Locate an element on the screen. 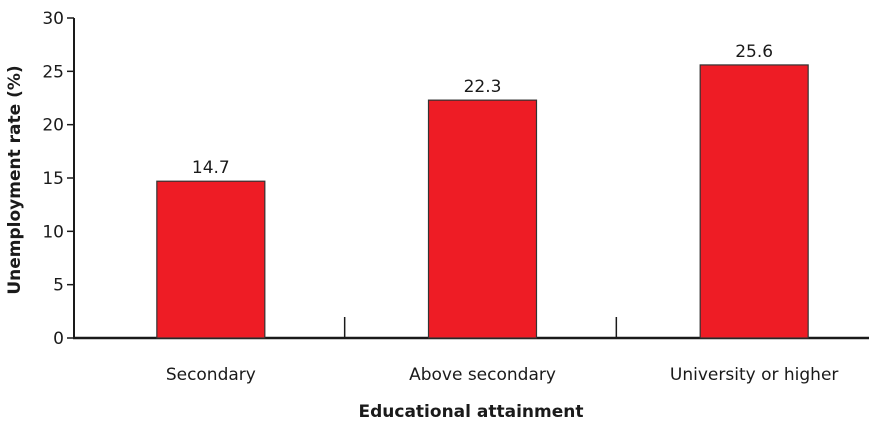 The height and width of the screenshot is (425, 871). y-tick-label: 10 is located at coordinates (53, 232).